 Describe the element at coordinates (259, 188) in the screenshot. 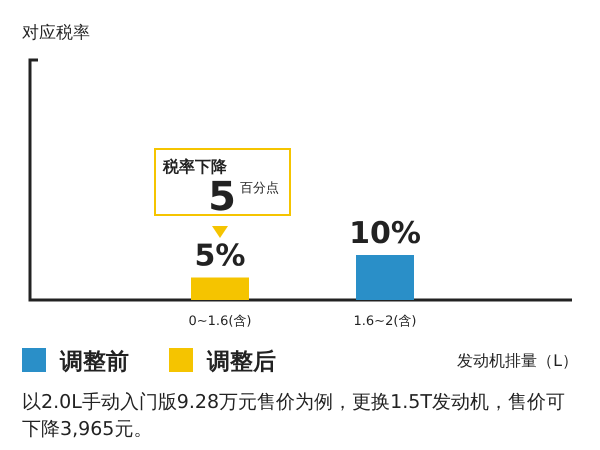

I see `annotation: 百分点` at that location.